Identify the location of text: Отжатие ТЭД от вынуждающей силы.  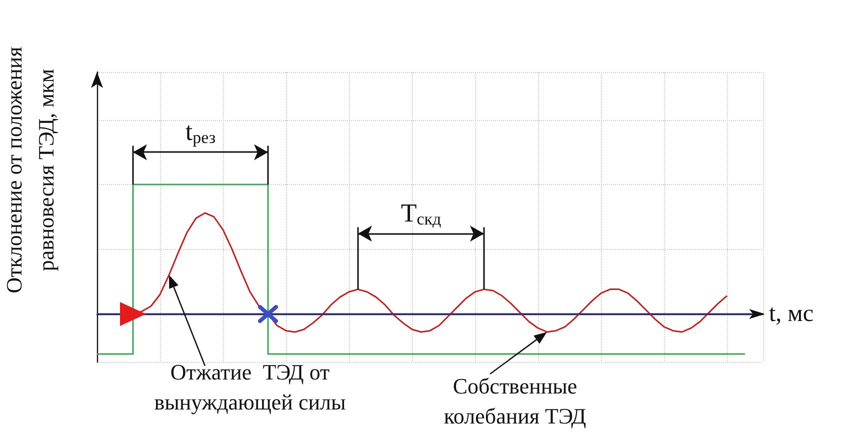
(250, 387).